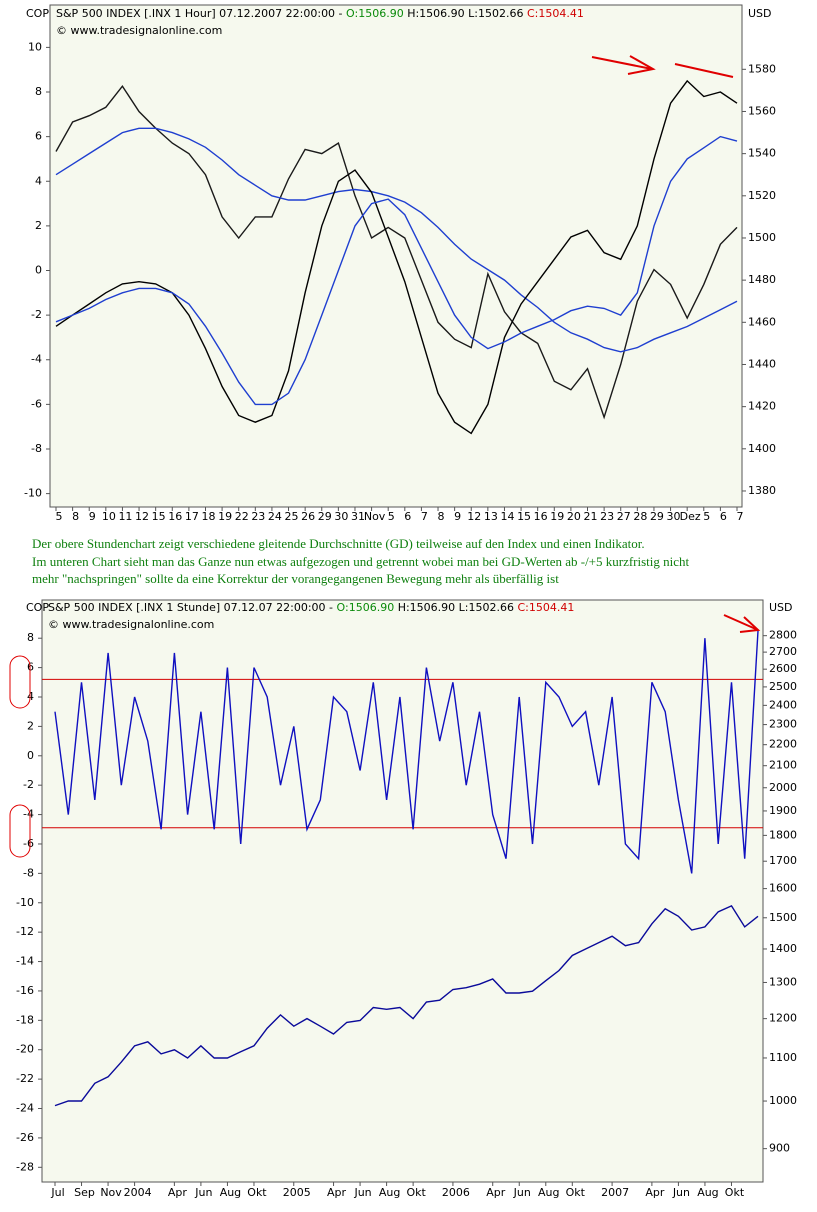 The width and height of the screenshot is (817, 1212). I want to click on y-tick-label: -10, so click(25, 902).